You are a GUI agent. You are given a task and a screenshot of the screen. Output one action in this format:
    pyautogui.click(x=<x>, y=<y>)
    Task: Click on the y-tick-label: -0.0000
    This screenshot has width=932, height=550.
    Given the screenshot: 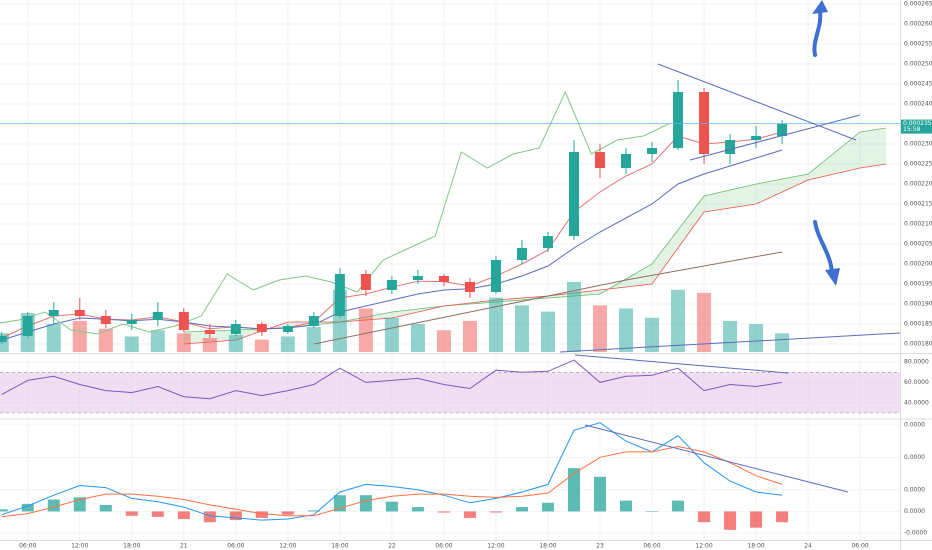 What is the action you would take?
    pyautogui.click(x=915, y=533)
    